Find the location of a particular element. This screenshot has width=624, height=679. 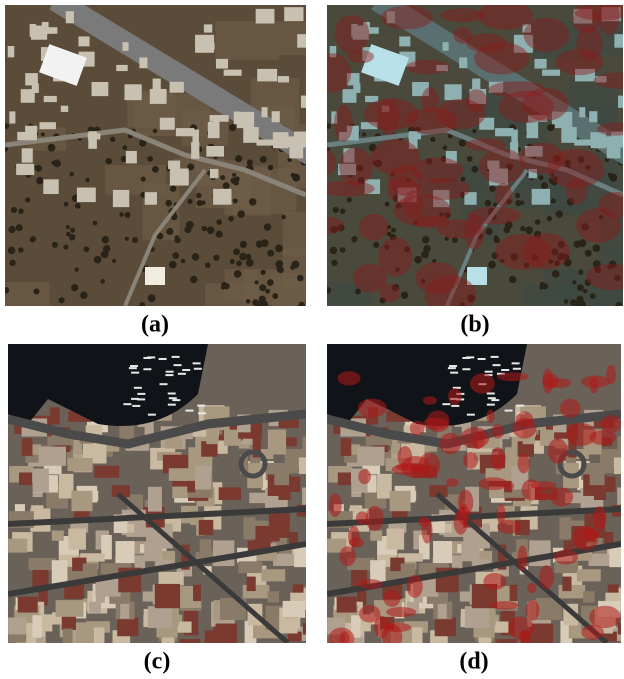

street is located at coordinates (475, 162).